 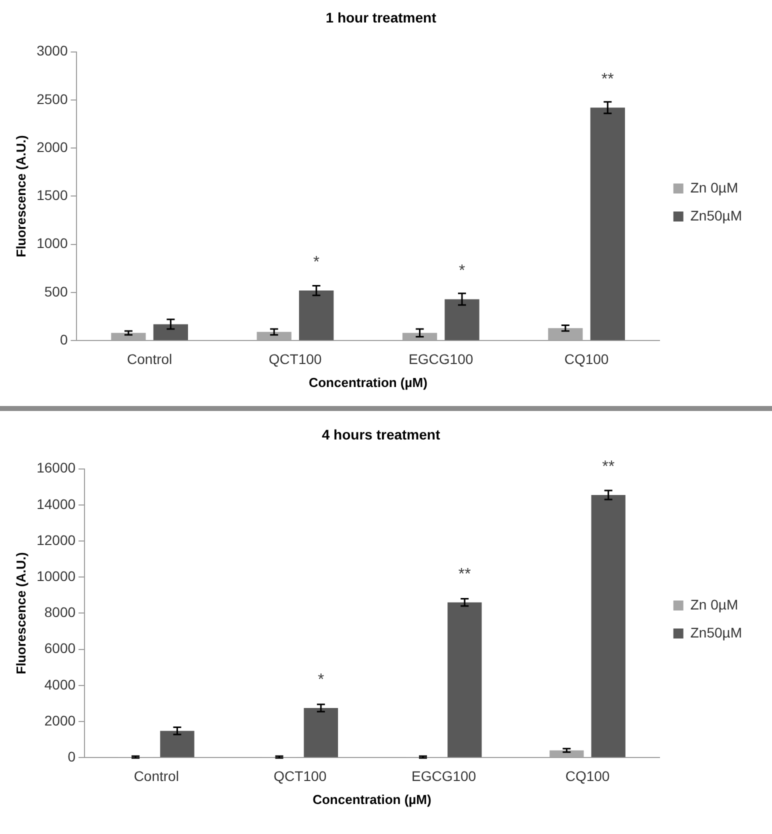 What do you see at coordinates (56, 576) in the screenshot?
I see `y-tick-label: 10000` at bounding box center [56, 576].